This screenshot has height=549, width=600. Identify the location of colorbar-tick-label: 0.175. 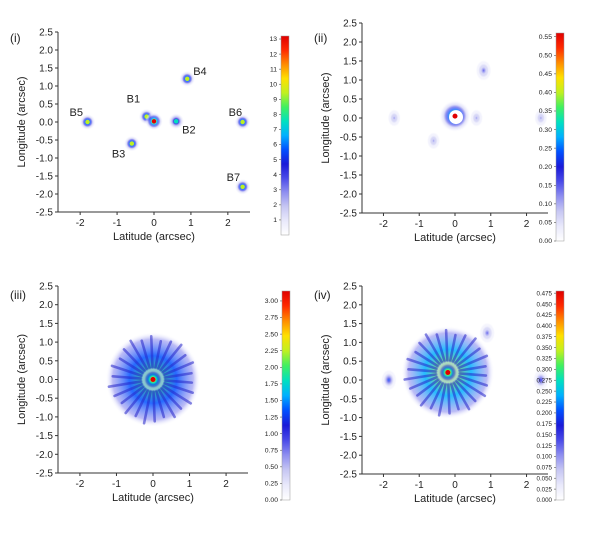
(545, 424).